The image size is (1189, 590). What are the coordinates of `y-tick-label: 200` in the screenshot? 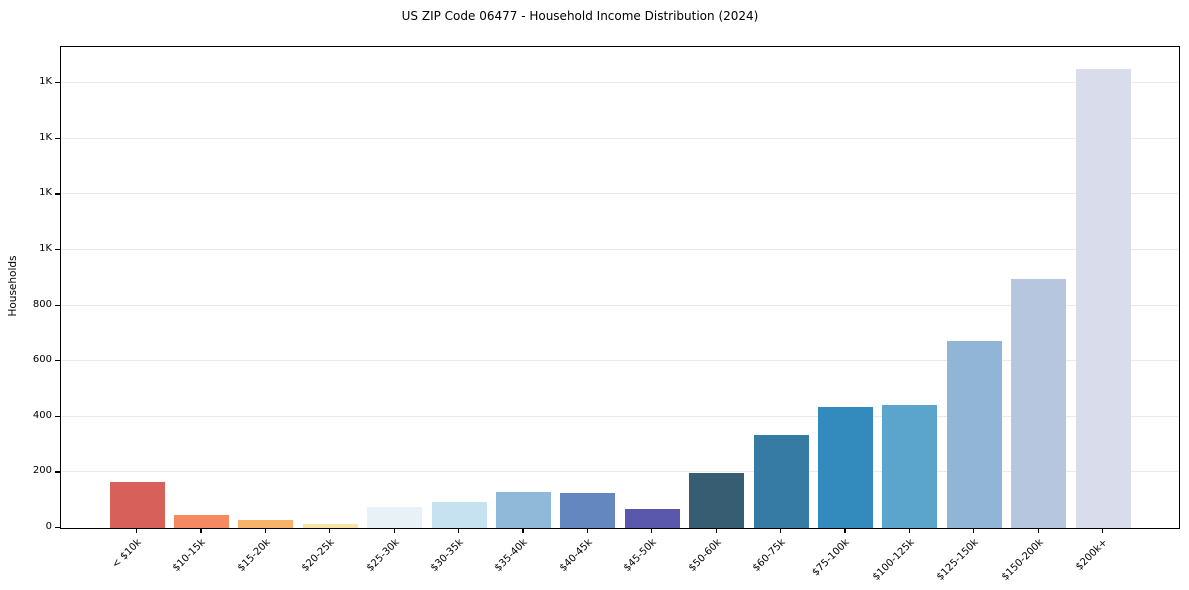 It's located at (42, 471).